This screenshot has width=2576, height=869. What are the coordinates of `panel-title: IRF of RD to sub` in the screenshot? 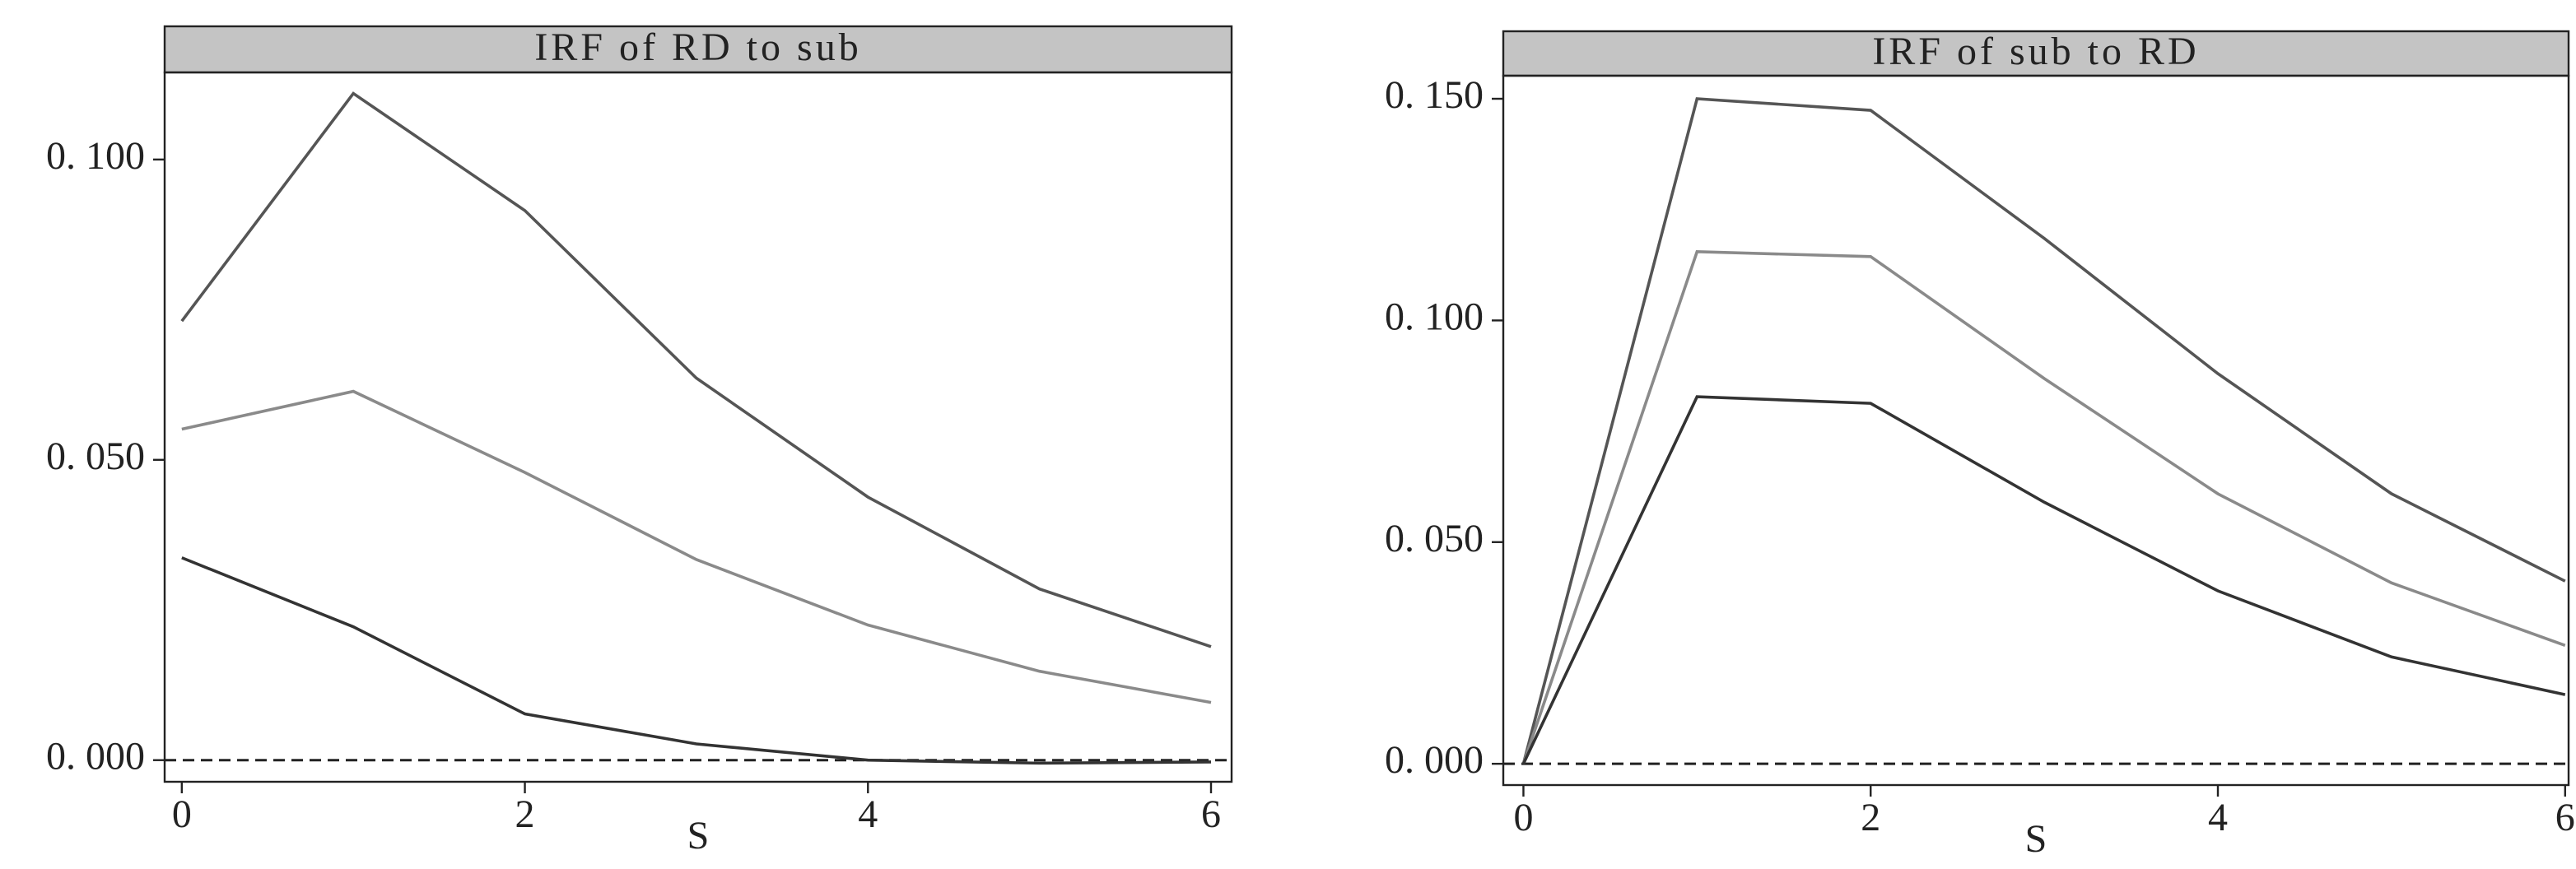 It's located at (697, 47).